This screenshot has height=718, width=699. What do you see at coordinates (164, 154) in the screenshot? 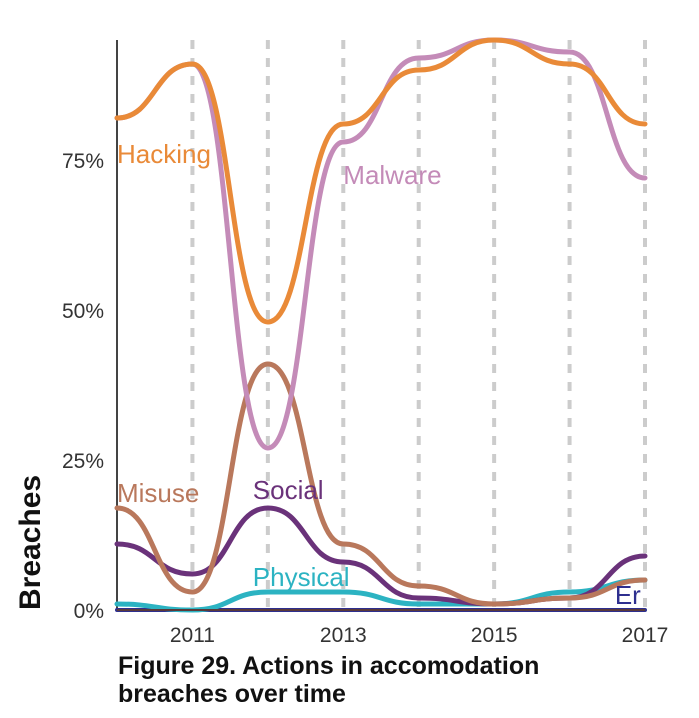
I see `series-label-hacking: Hacking` at bounding box center [164, 154].